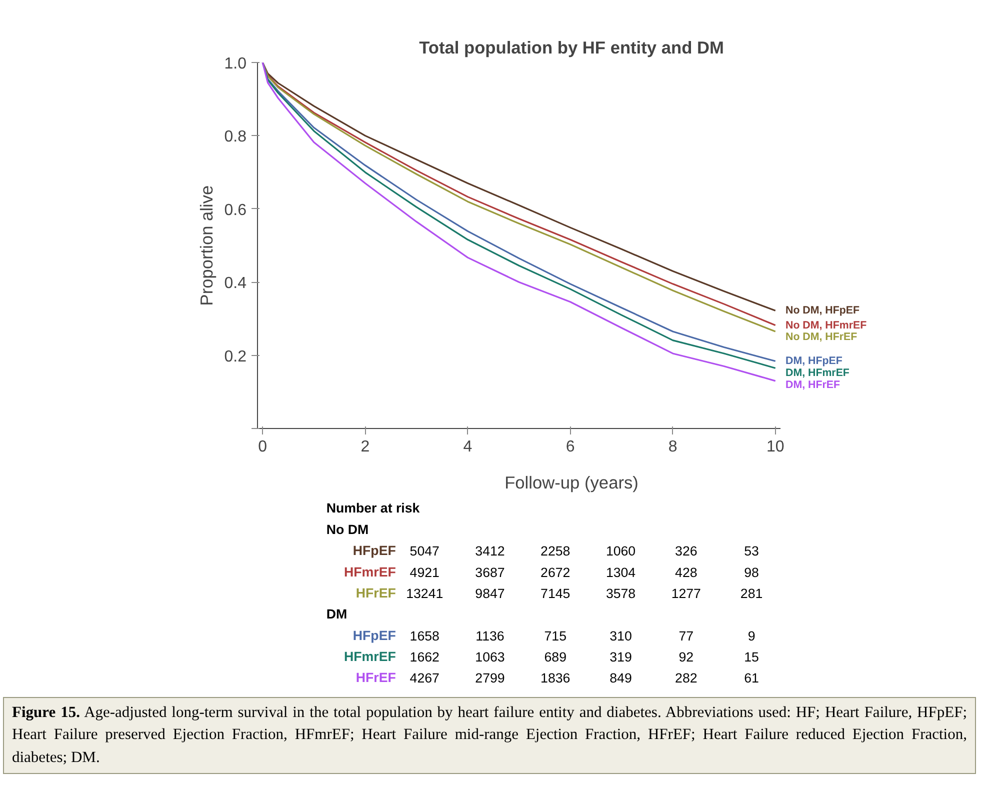 The height and width of the screenshot is (793, 985). Describe the element at coordinates (813, 384) in the screenshot. I see `series-label: DM, HFrEF` at that location.